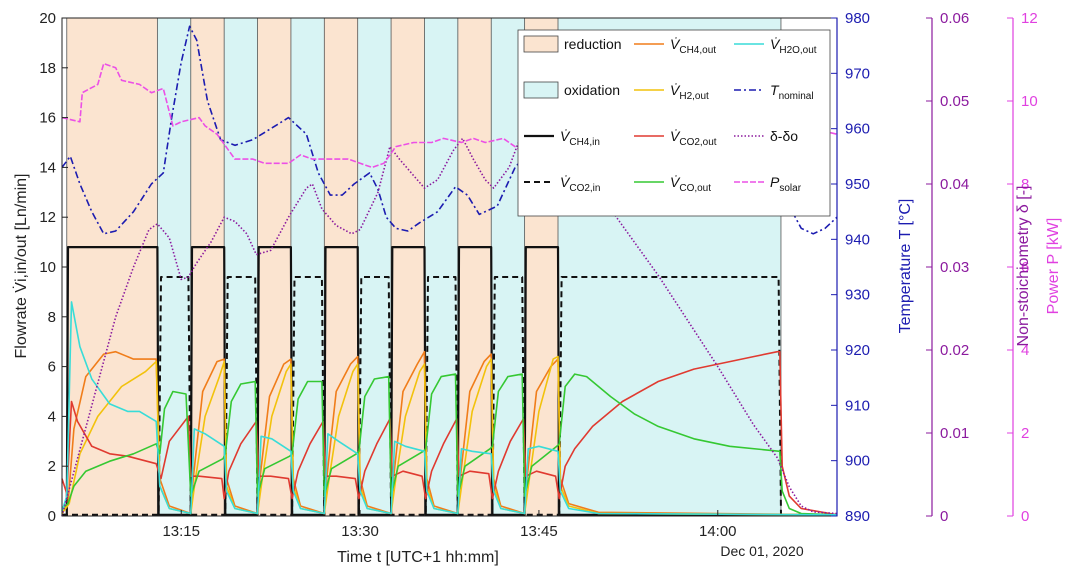 This screenshot has width=1068, height=568. What do you see at coordinates (1025, 184) in the screenshot?
I see `power-tick-label: 8` at bounding box center [1025, 184].